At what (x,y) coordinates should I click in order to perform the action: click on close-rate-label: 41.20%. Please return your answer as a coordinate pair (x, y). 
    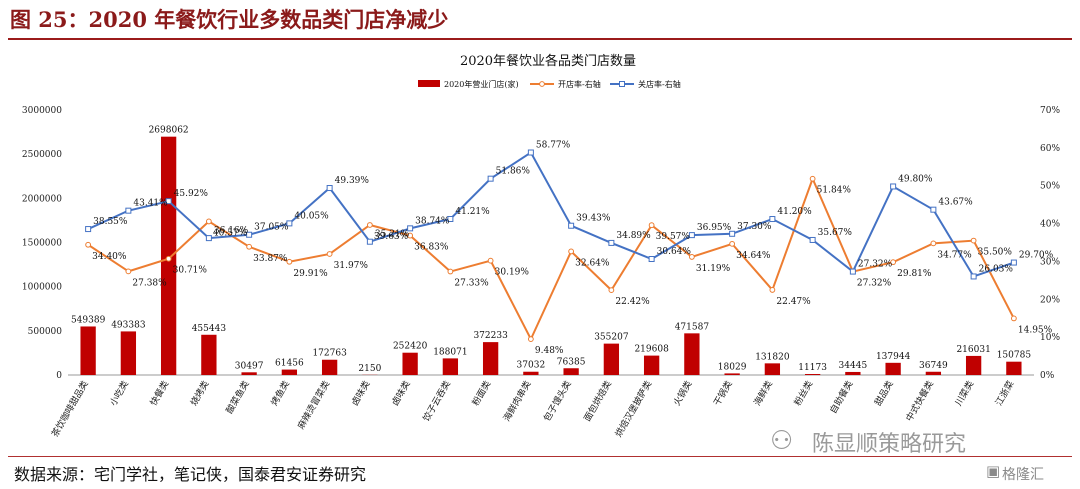
    Looking at the image, I should click on (794, 212).